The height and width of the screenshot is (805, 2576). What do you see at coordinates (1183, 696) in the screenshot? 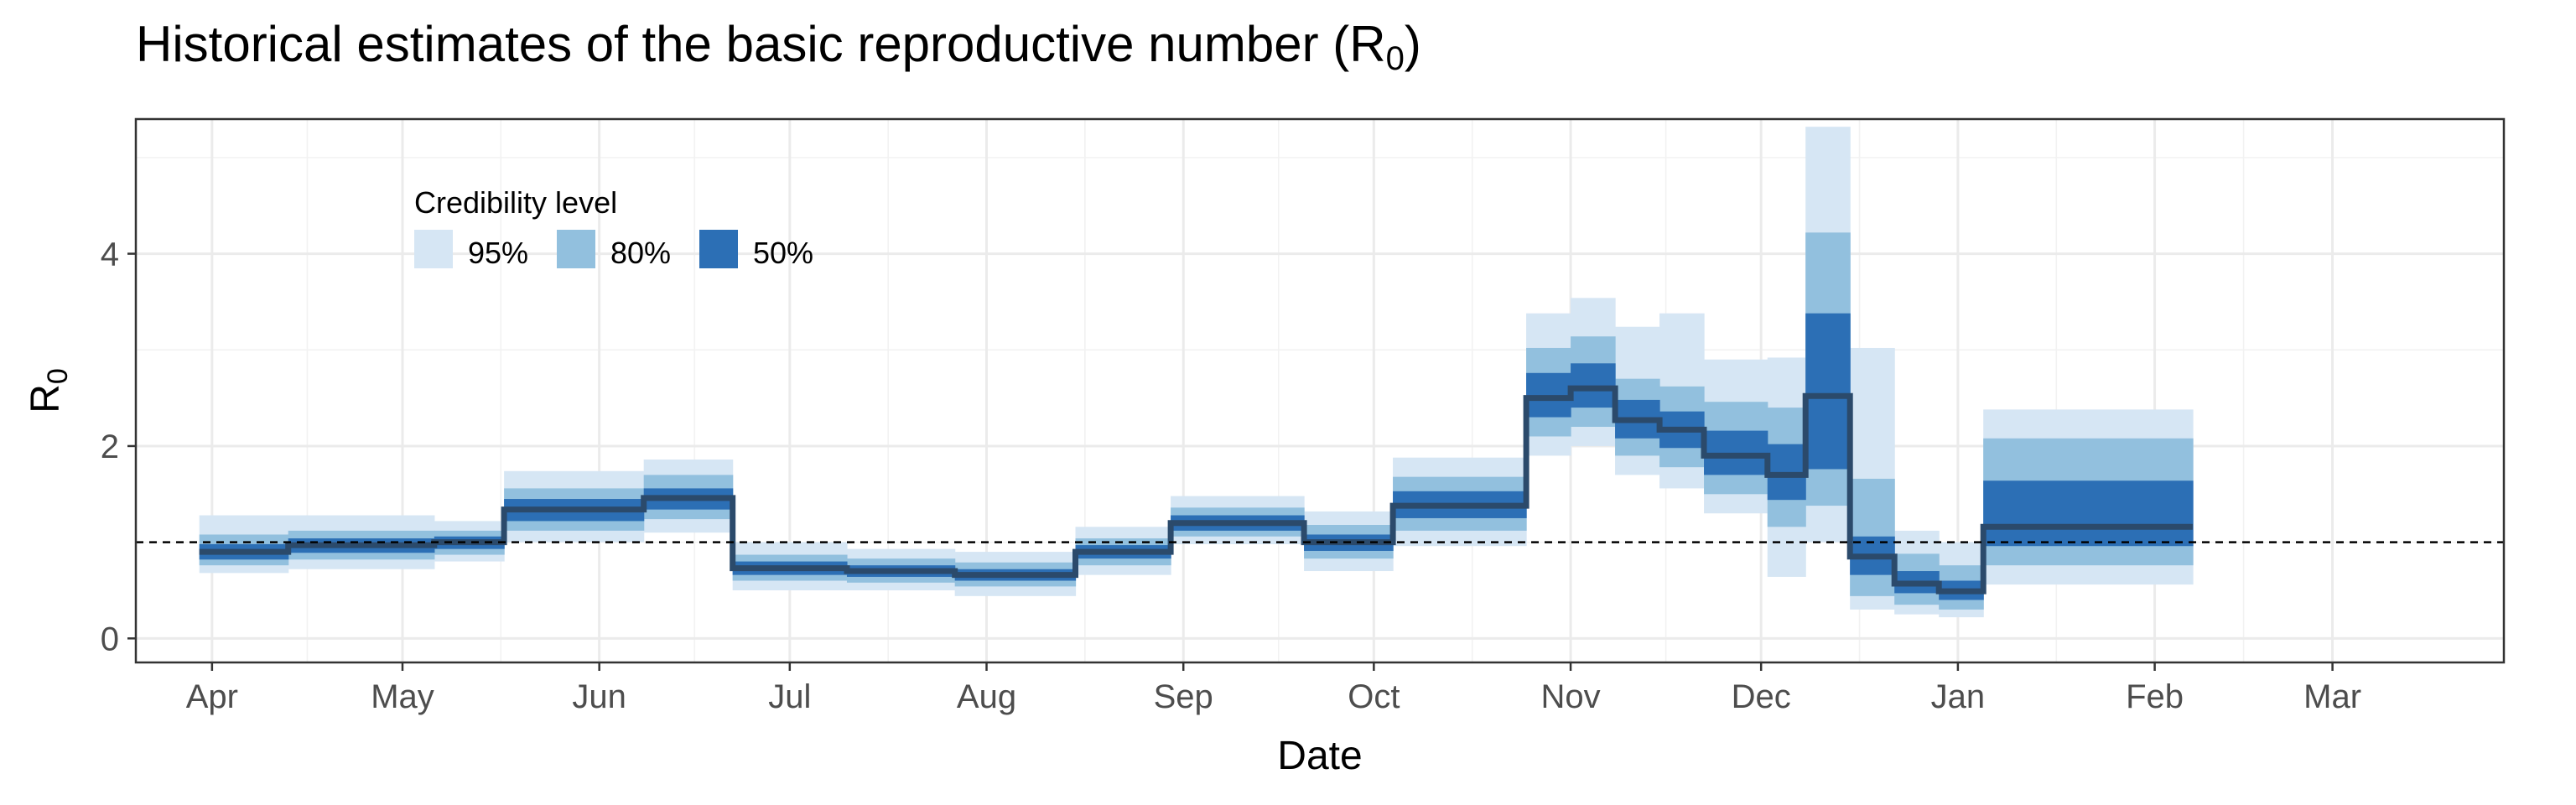
I see `x-tick-label: Sep` at bounding box center [1183, 696].